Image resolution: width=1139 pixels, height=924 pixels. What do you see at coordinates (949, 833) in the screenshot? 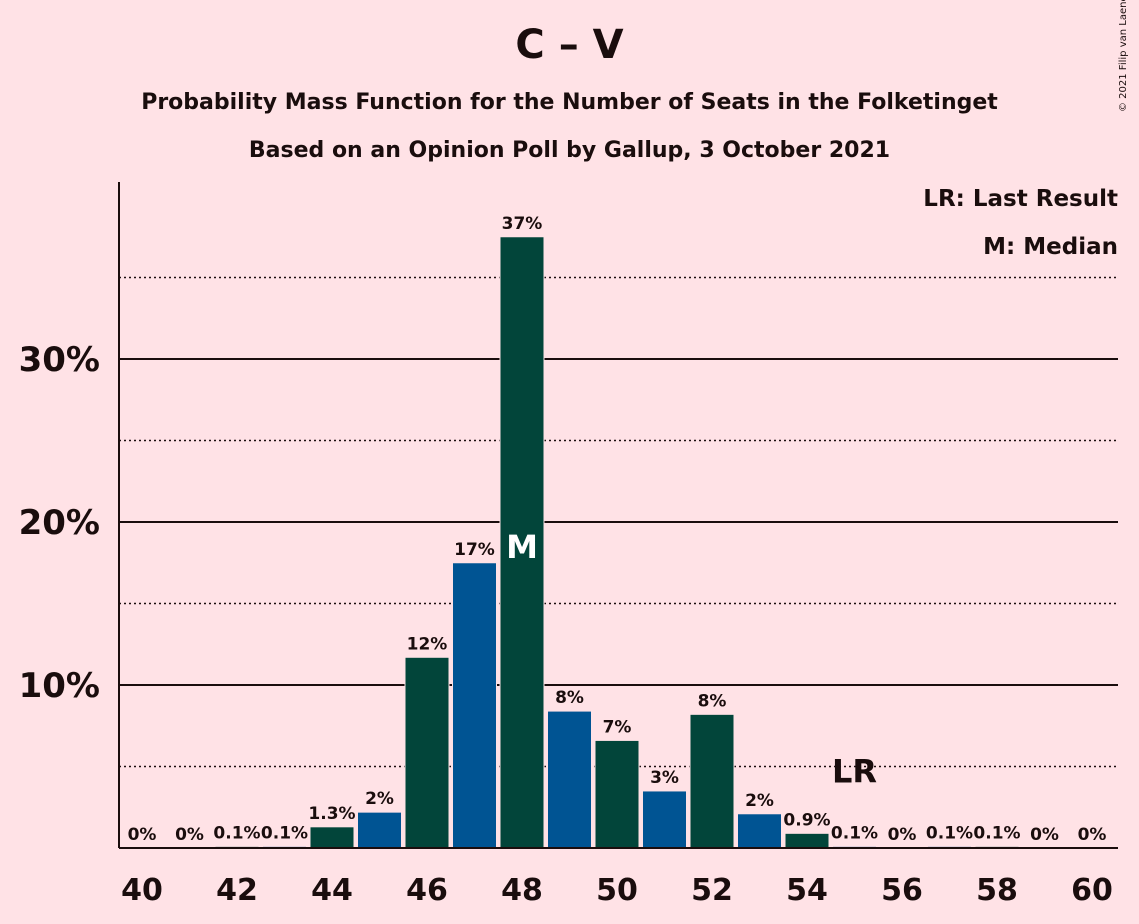
I see `bar-label-57: 0.1%` at bounding box center [949, 833].